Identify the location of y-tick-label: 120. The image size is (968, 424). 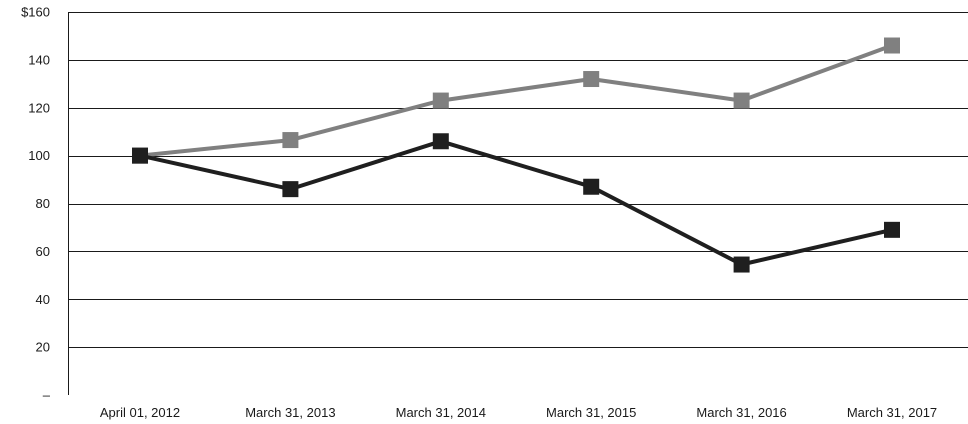
(39, 107).